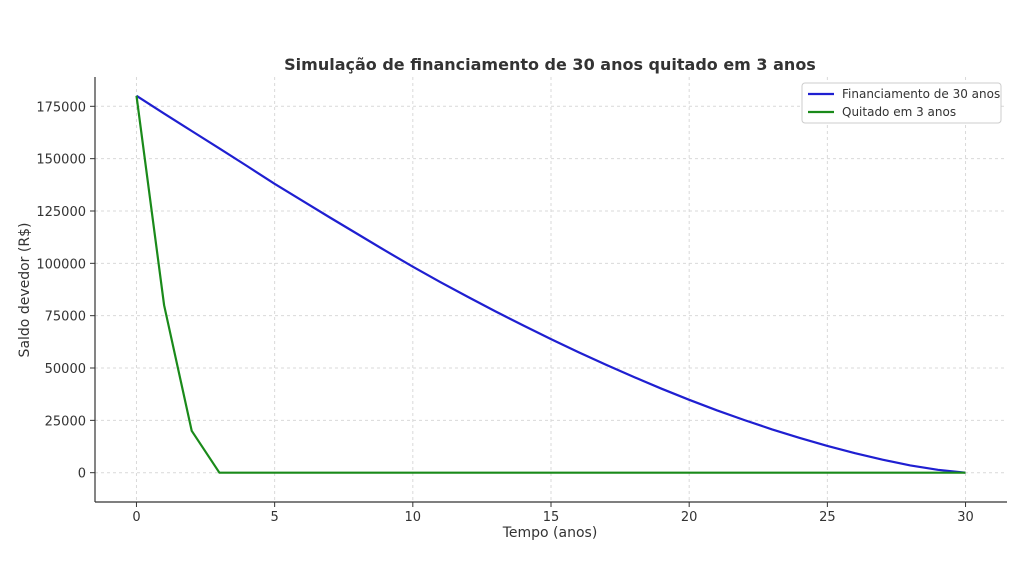  What do you see at coordinates (551, 517) in the screenshot?
I see `x-tick-label: 15` at bounding box center [551, 517].